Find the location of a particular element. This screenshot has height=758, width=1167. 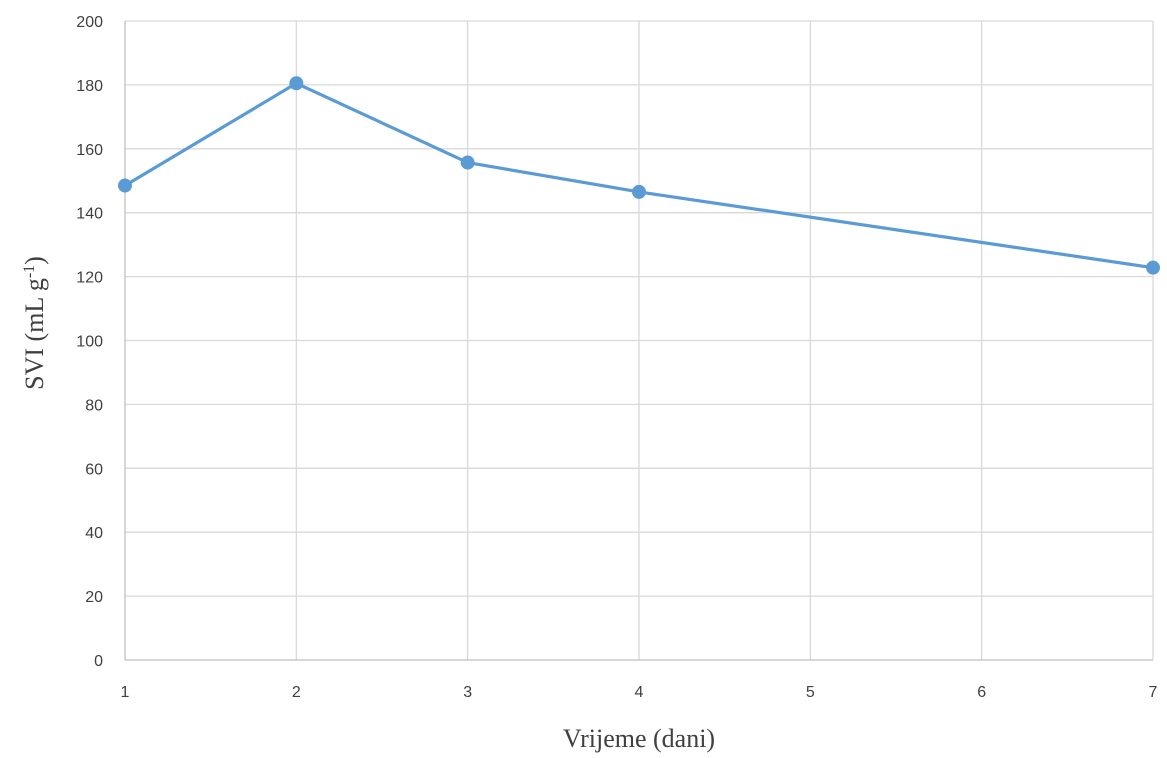

x-tick-label: 2 is located at coordinates (296, 692).